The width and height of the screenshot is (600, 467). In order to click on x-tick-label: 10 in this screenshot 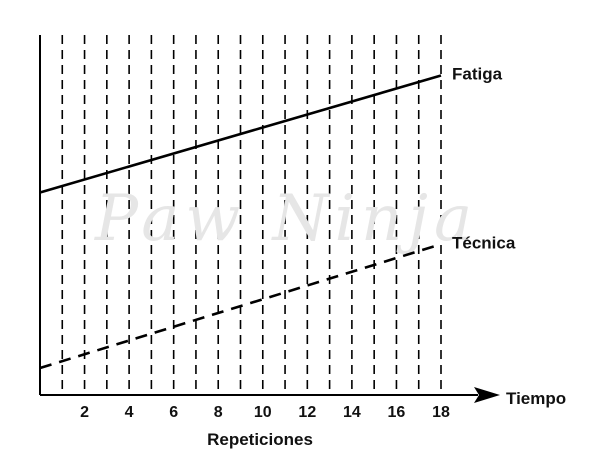, I will do `click(263, 412)`.